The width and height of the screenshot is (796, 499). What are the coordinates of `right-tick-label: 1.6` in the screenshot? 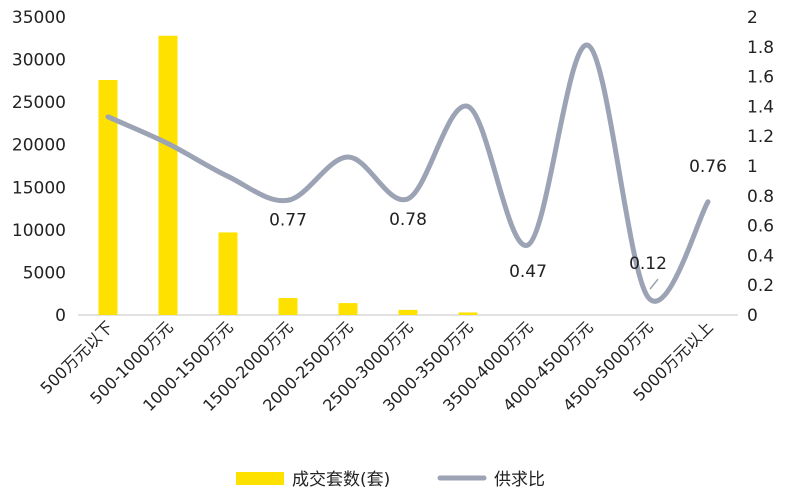 It's located at (760, 78).